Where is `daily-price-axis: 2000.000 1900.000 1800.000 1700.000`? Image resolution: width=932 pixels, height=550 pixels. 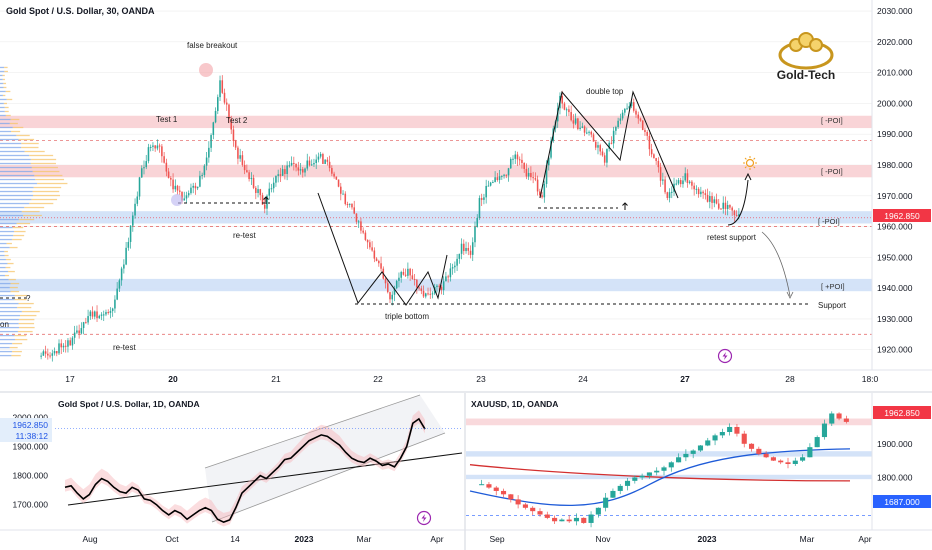 daily-price-axis: 2000.000 1900.000 1800.000 1700.000 is located at coordinates (31, 460).